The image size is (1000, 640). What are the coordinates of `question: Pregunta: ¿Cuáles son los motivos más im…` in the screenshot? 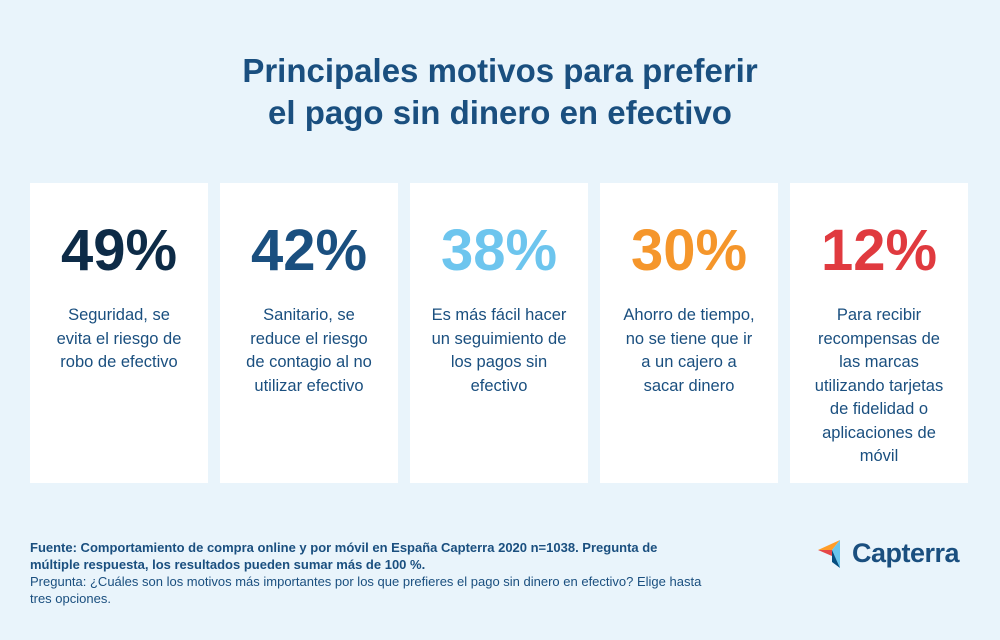 It's located at (366, 590).